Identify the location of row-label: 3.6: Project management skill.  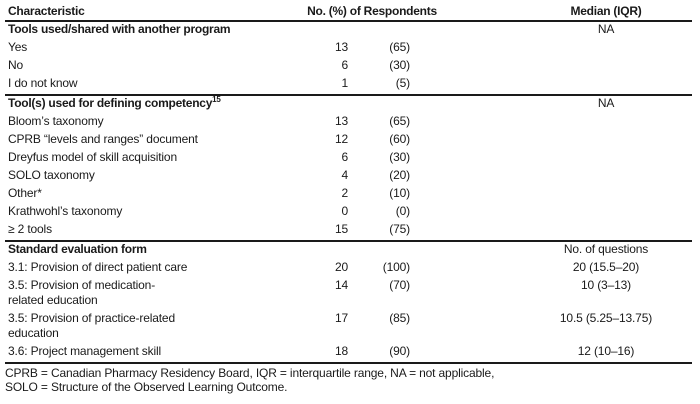
(85, 351).